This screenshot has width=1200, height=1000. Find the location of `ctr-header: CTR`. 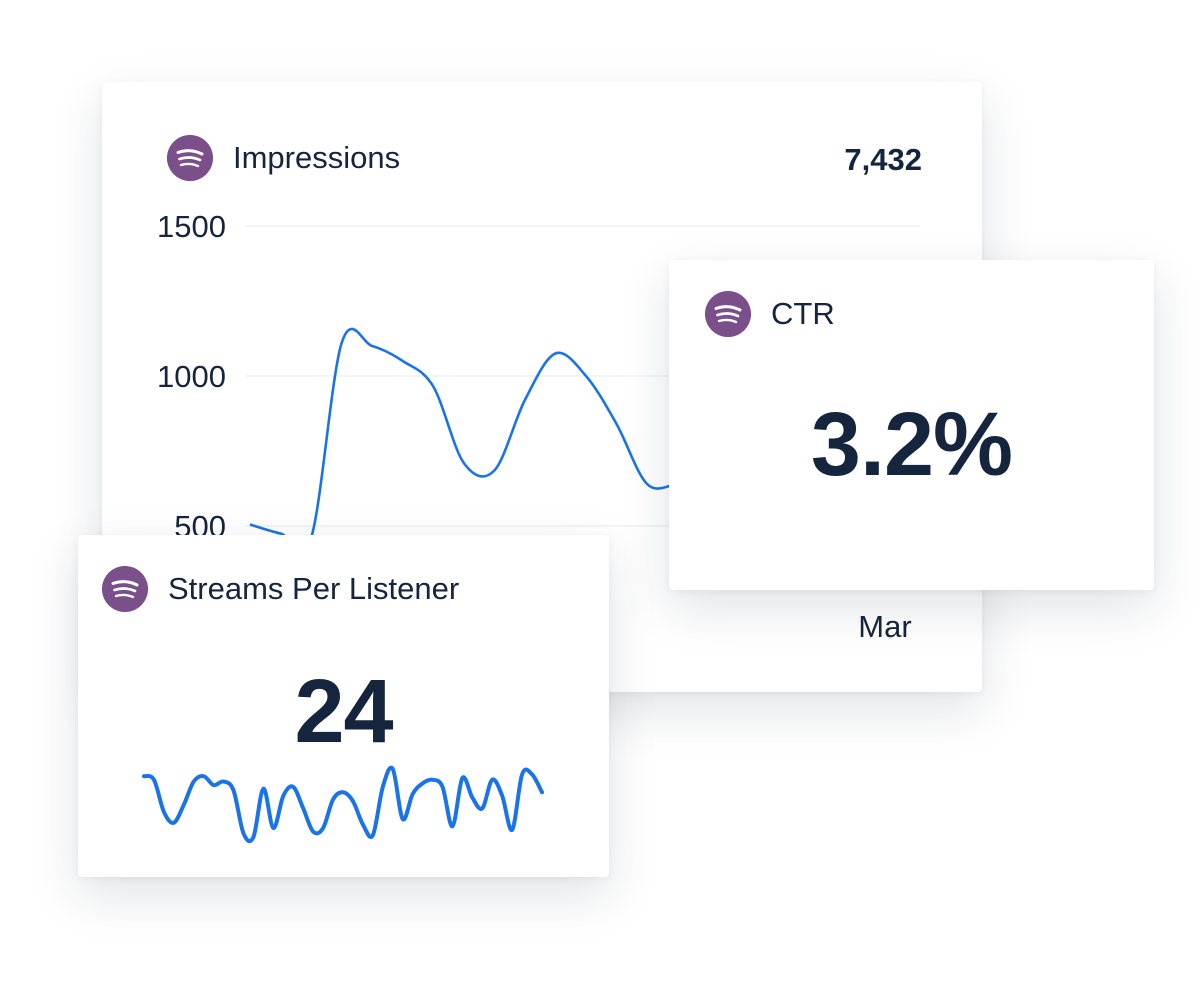

ctr-header: CTR is located at coordinates (770, 314).